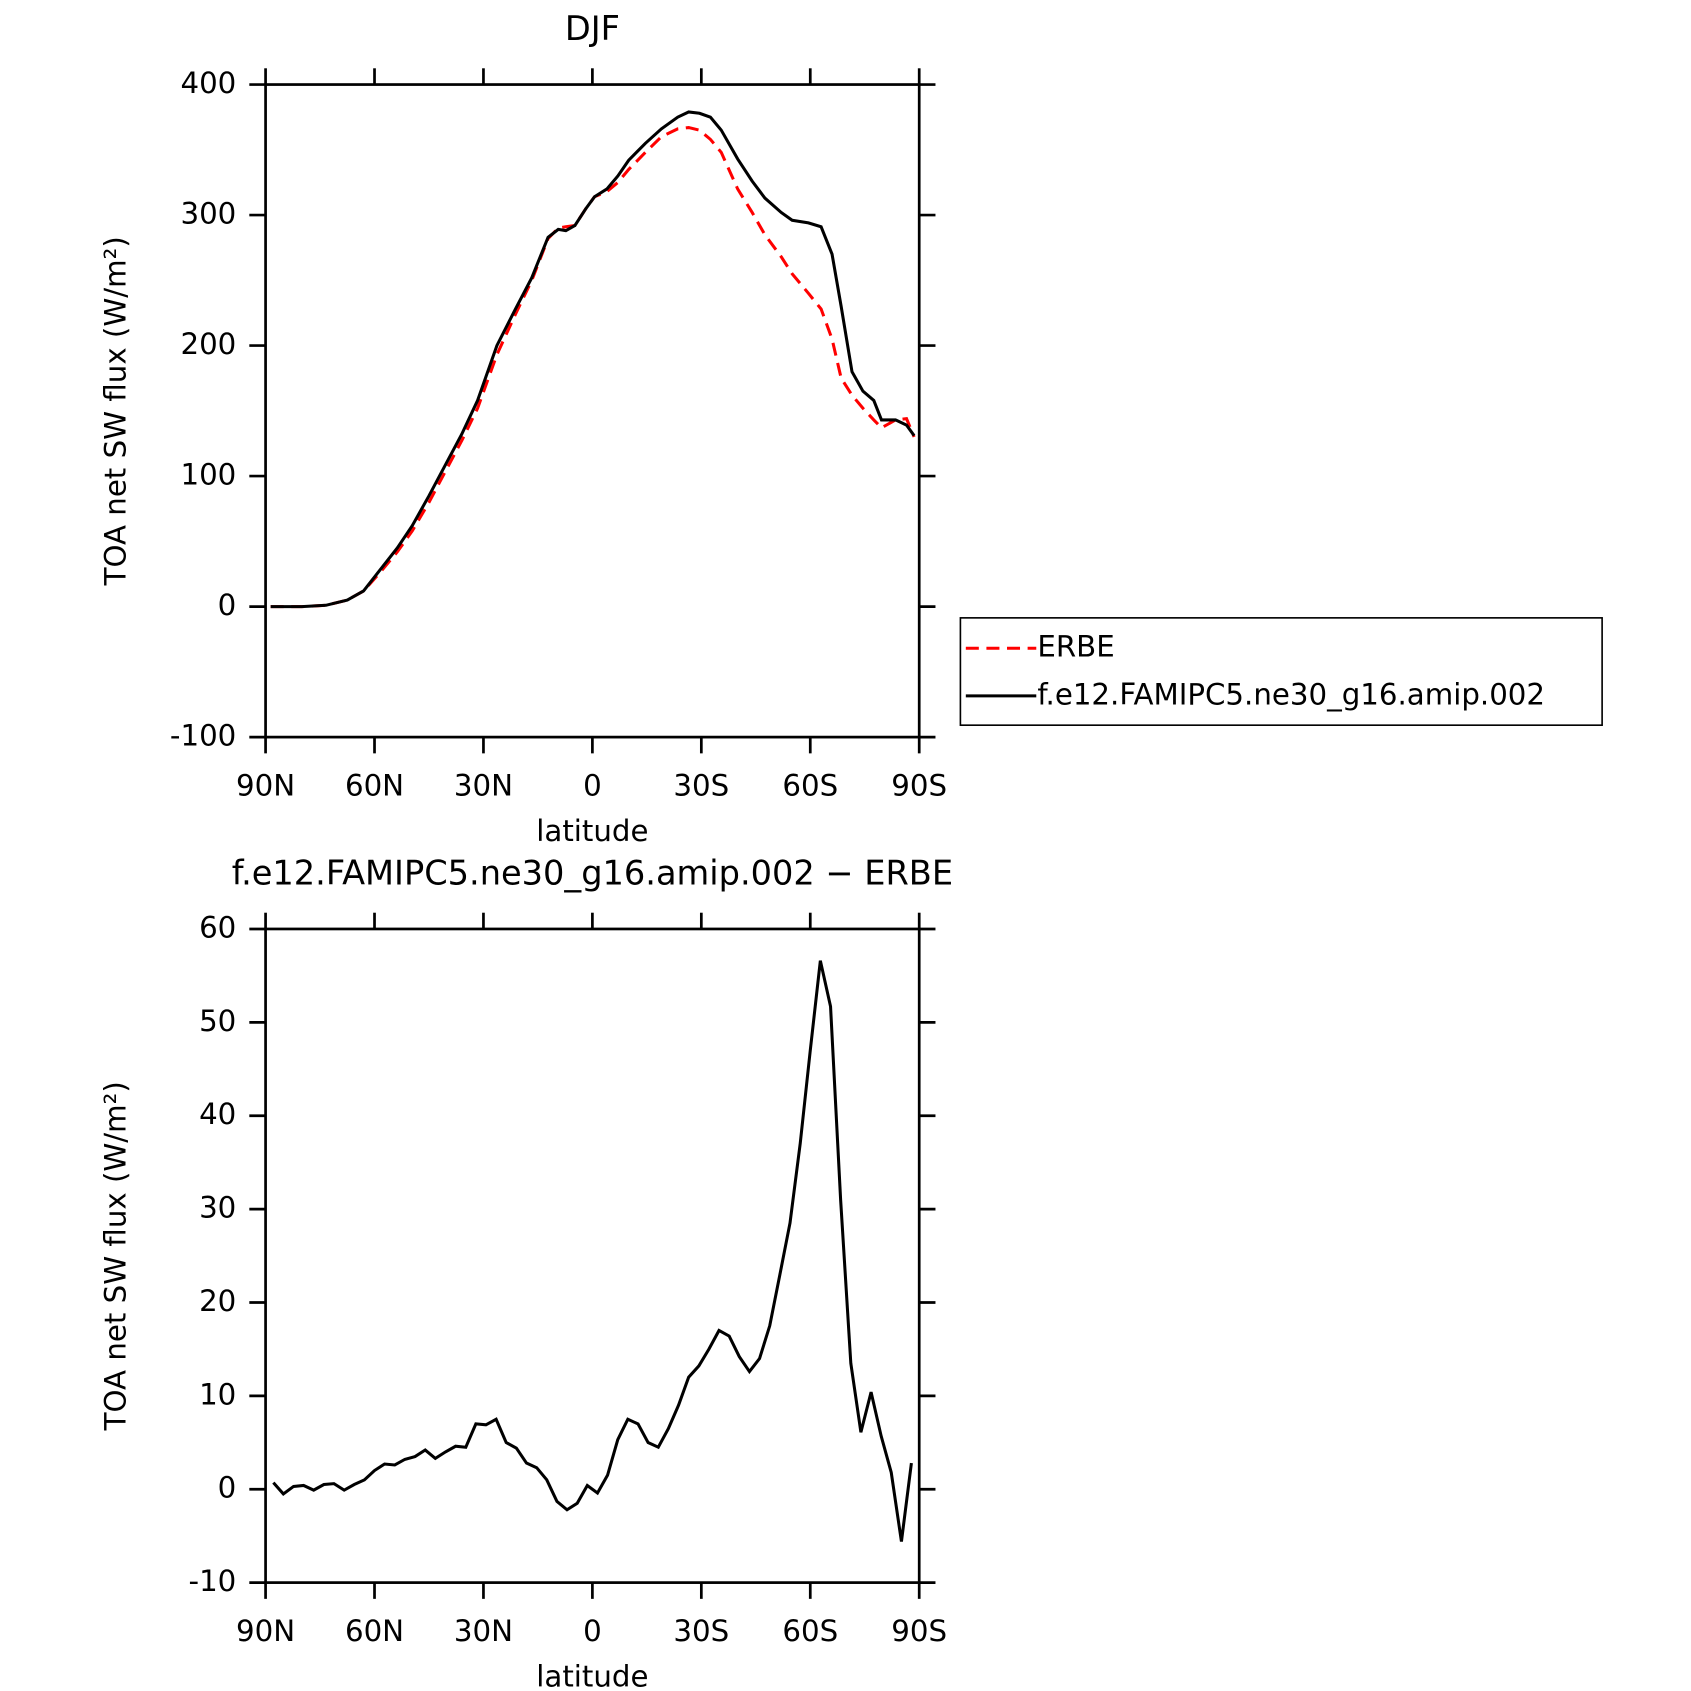  I want to click on y-tick-label: 10, so click(217, 1394).